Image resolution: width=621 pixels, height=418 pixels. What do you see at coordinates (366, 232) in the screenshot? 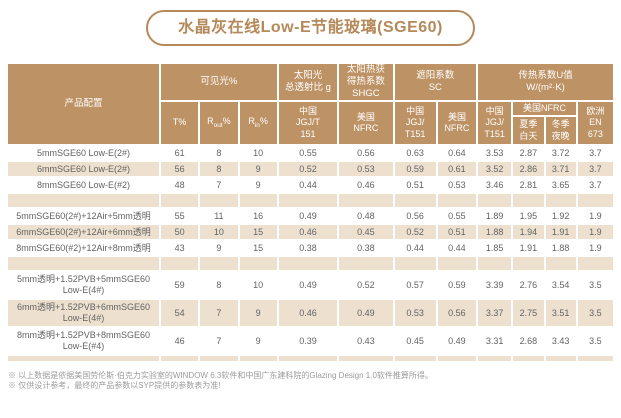
I see `cell: 0.45` at bounding box center [366, 232].